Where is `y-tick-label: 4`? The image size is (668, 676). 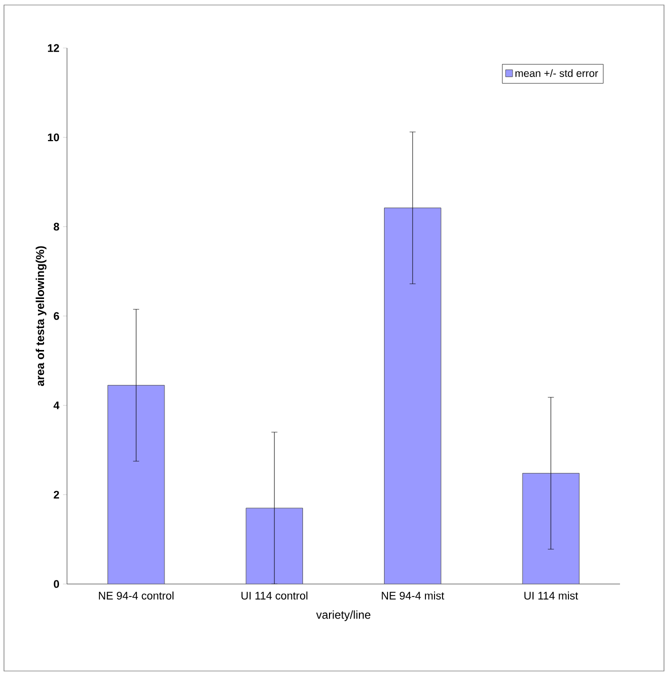 y-tick-label: 4 is located at coordinates (57, 406).